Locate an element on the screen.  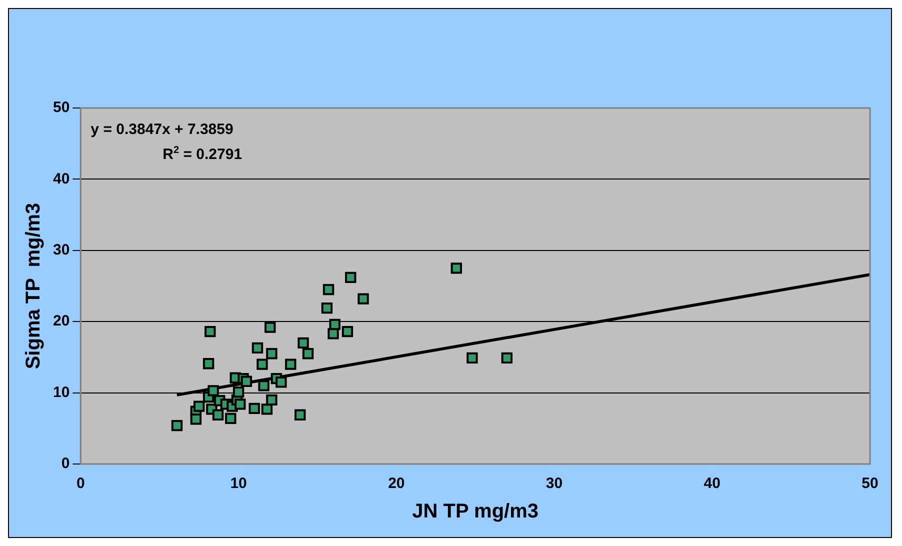
y-tick-label: 40 is located at coordinates (61, 179).